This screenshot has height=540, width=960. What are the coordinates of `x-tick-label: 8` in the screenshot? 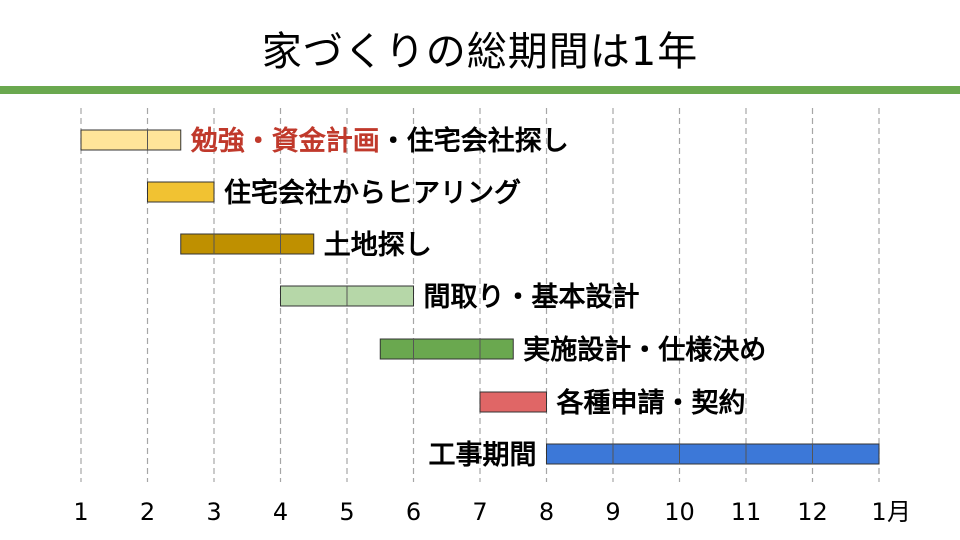 It's located at (546, 512).